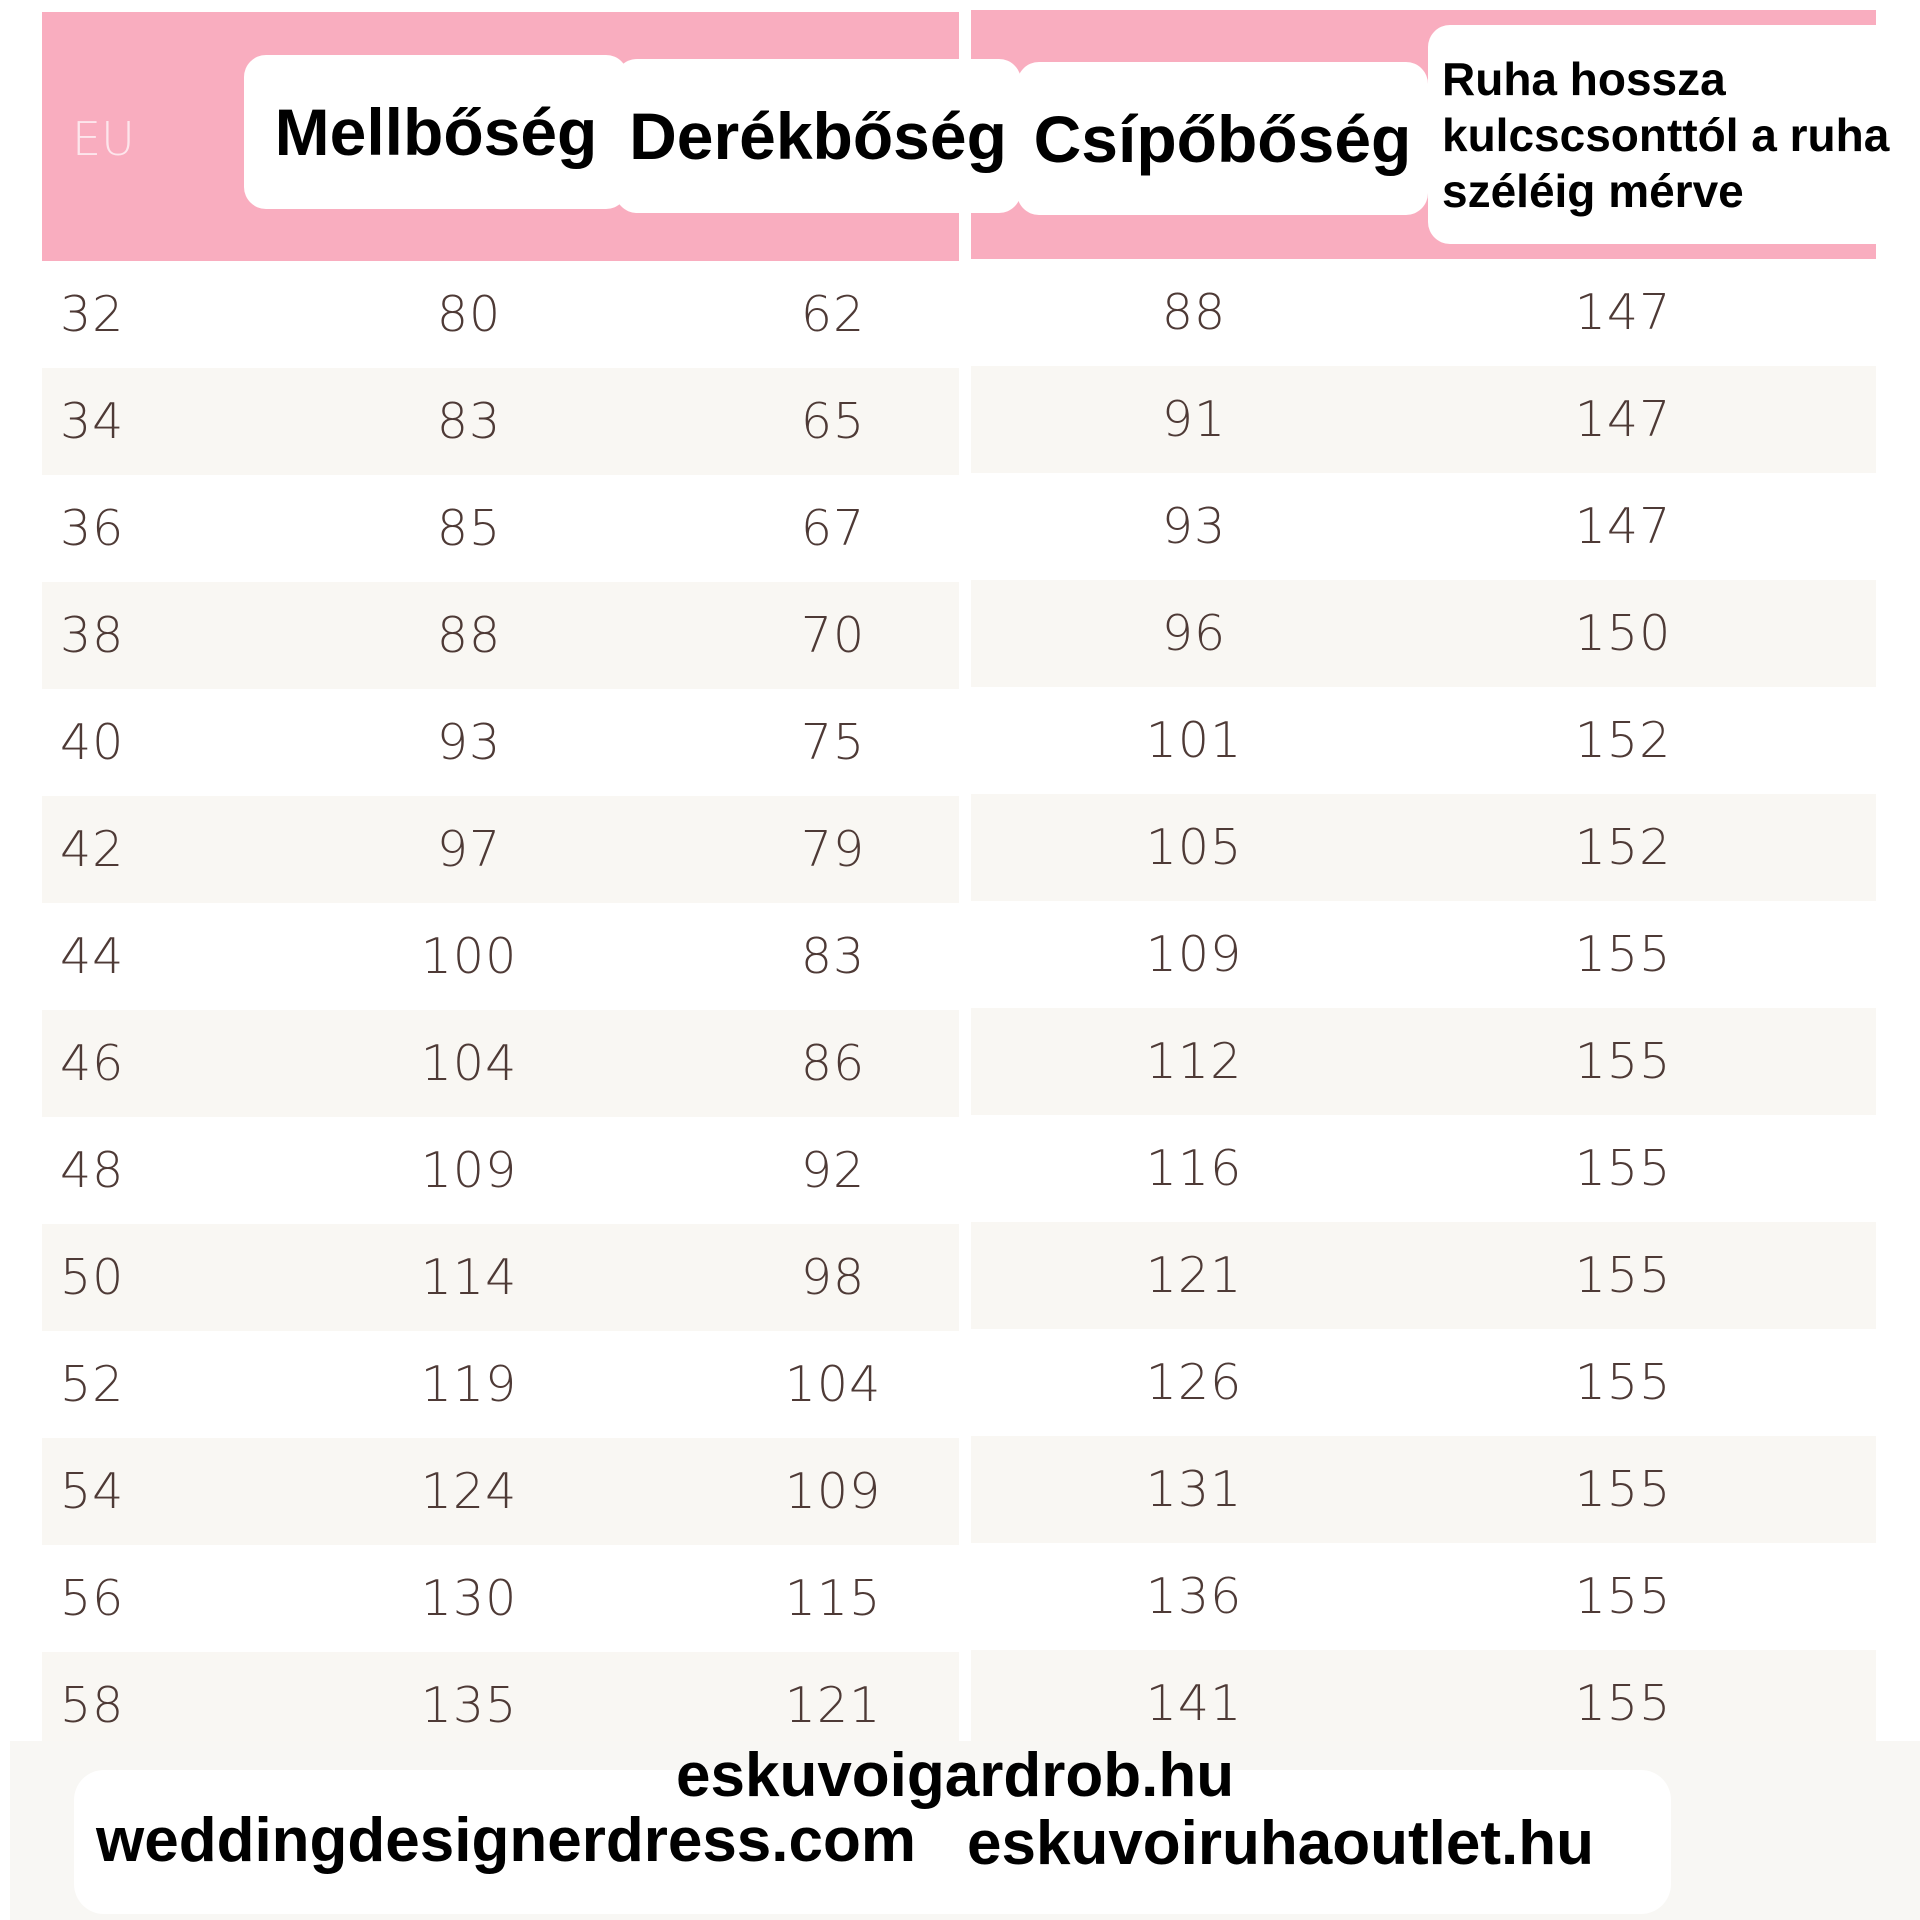 Image resolution: width=1920 pixels, height=1920 pixels. Describe the element at coordinates (506, 1840) in the screenshot. I see `website-weddingdesignerdress: weddingdesignerdress.com` at that location.